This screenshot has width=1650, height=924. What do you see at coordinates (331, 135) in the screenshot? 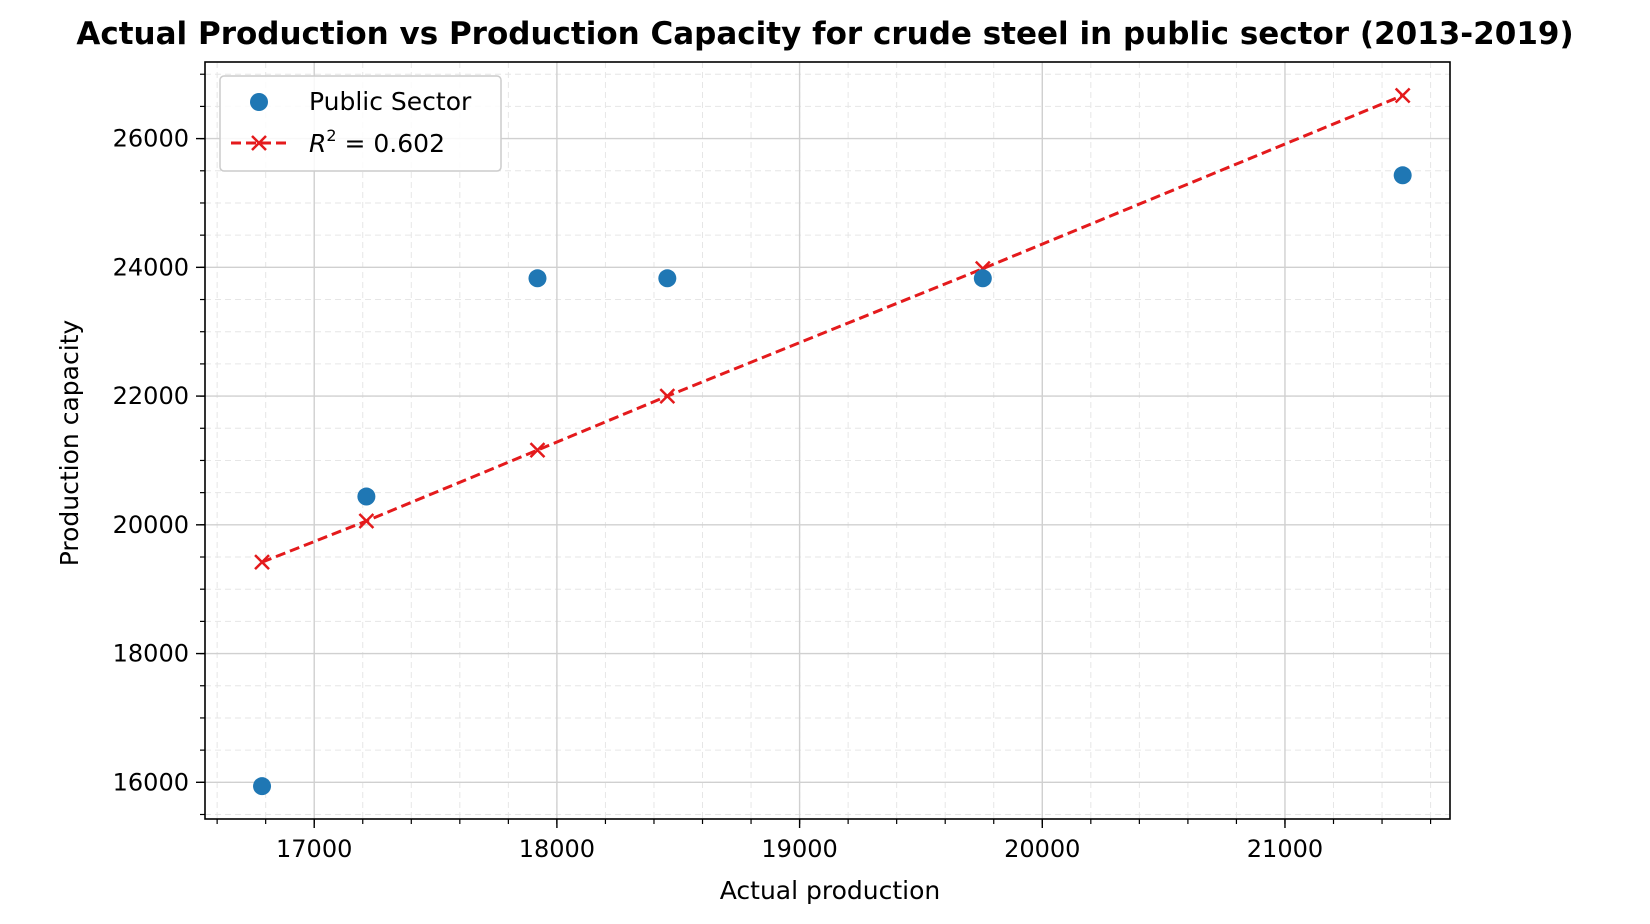
I see `legend-fit-label-sup: 2` at bounding box center [331, 135].